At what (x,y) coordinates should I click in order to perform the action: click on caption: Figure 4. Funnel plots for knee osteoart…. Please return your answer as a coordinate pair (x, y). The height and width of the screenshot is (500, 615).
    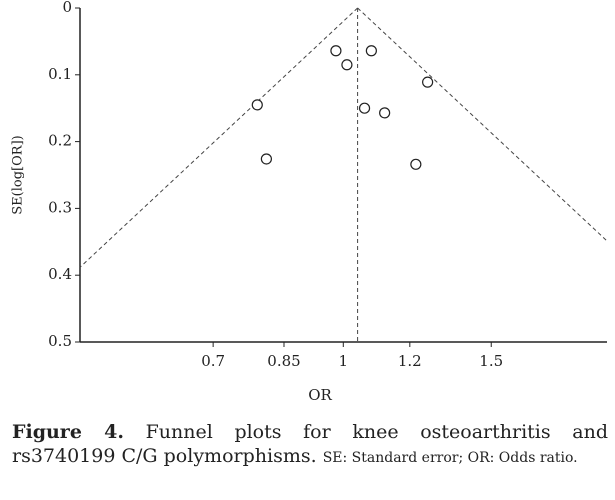
    Looking at the image, I should click on (310, 445).